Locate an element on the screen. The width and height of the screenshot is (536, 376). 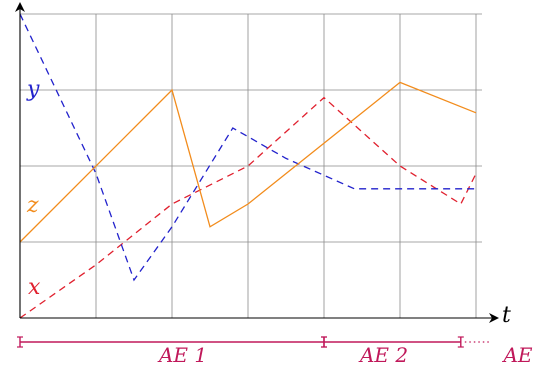
x-axis-label: t is located at coordinates (506, 315).